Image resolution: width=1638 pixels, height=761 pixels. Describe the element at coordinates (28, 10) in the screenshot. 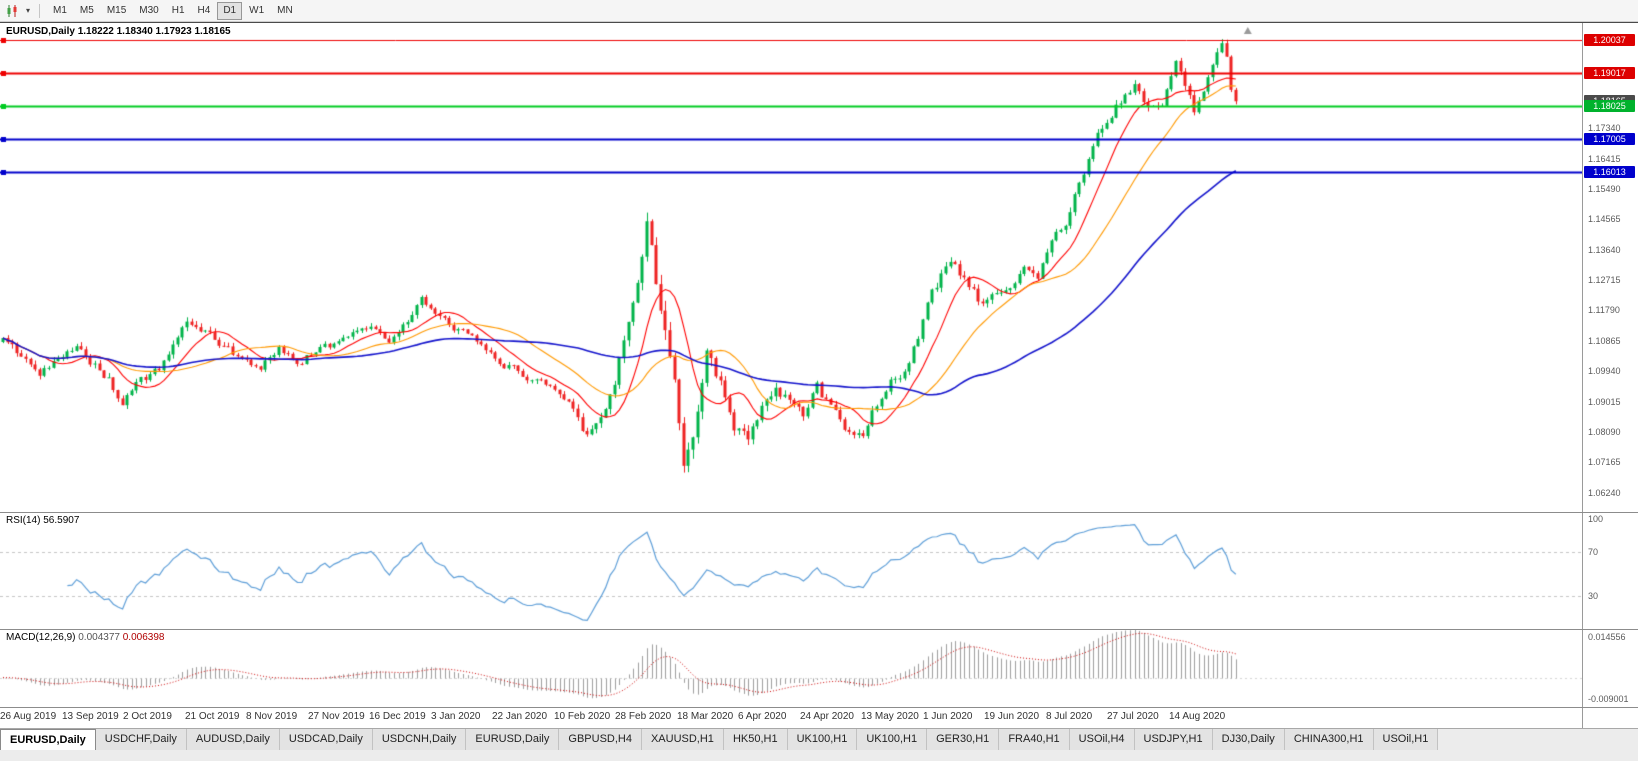

I see `chart-type-caret-icon: ▾` at that location.